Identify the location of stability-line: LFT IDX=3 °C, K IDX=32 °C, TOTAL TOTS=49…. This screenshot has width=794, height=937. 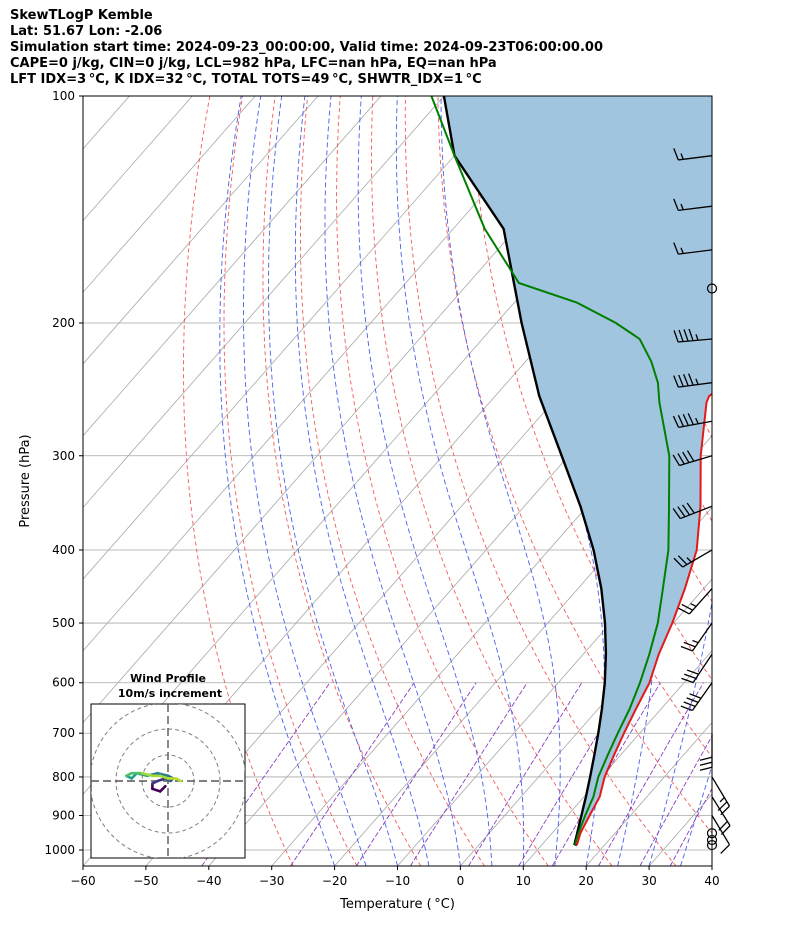
(246, 79).